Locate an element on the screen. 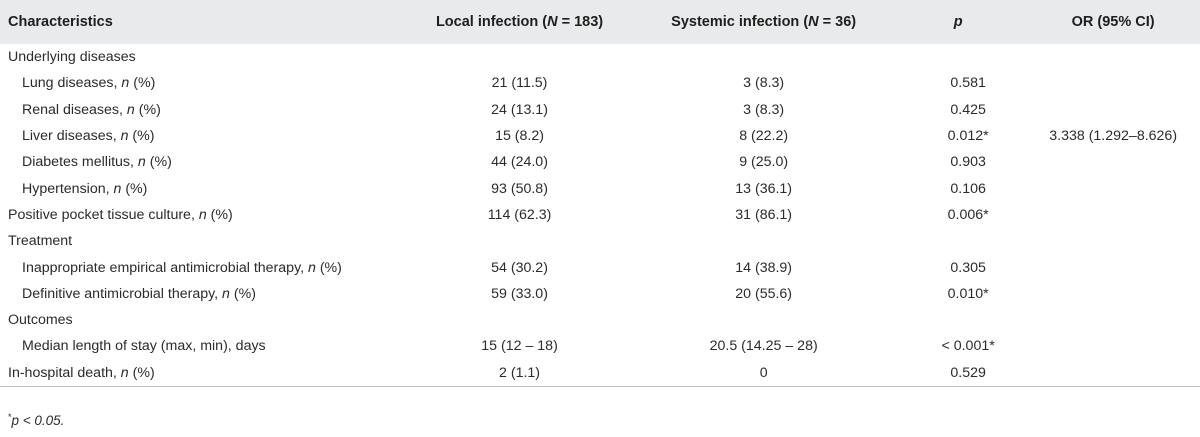 This screenshot has height=437, width=1200. row-label: Diabetes mellitus, n (%) is located at coordinates (97, 162).